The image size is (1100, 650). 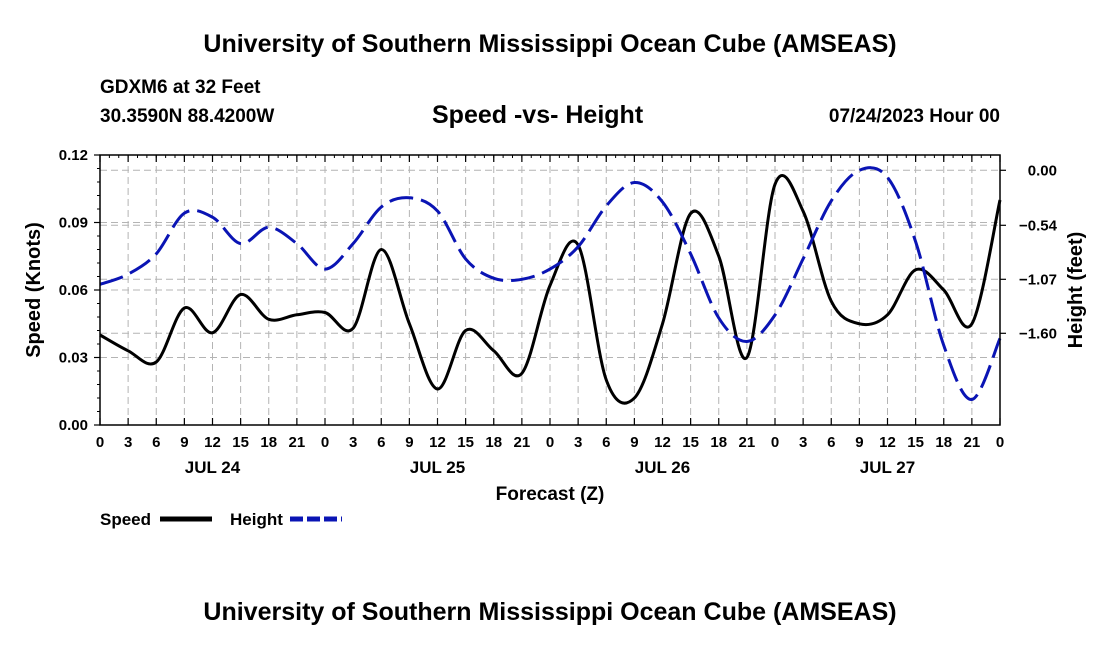 What do you see at coordinates (73, 358) in the screenshot?
I see `y-tick-label: 0.03` at bounding box center [73, 358].